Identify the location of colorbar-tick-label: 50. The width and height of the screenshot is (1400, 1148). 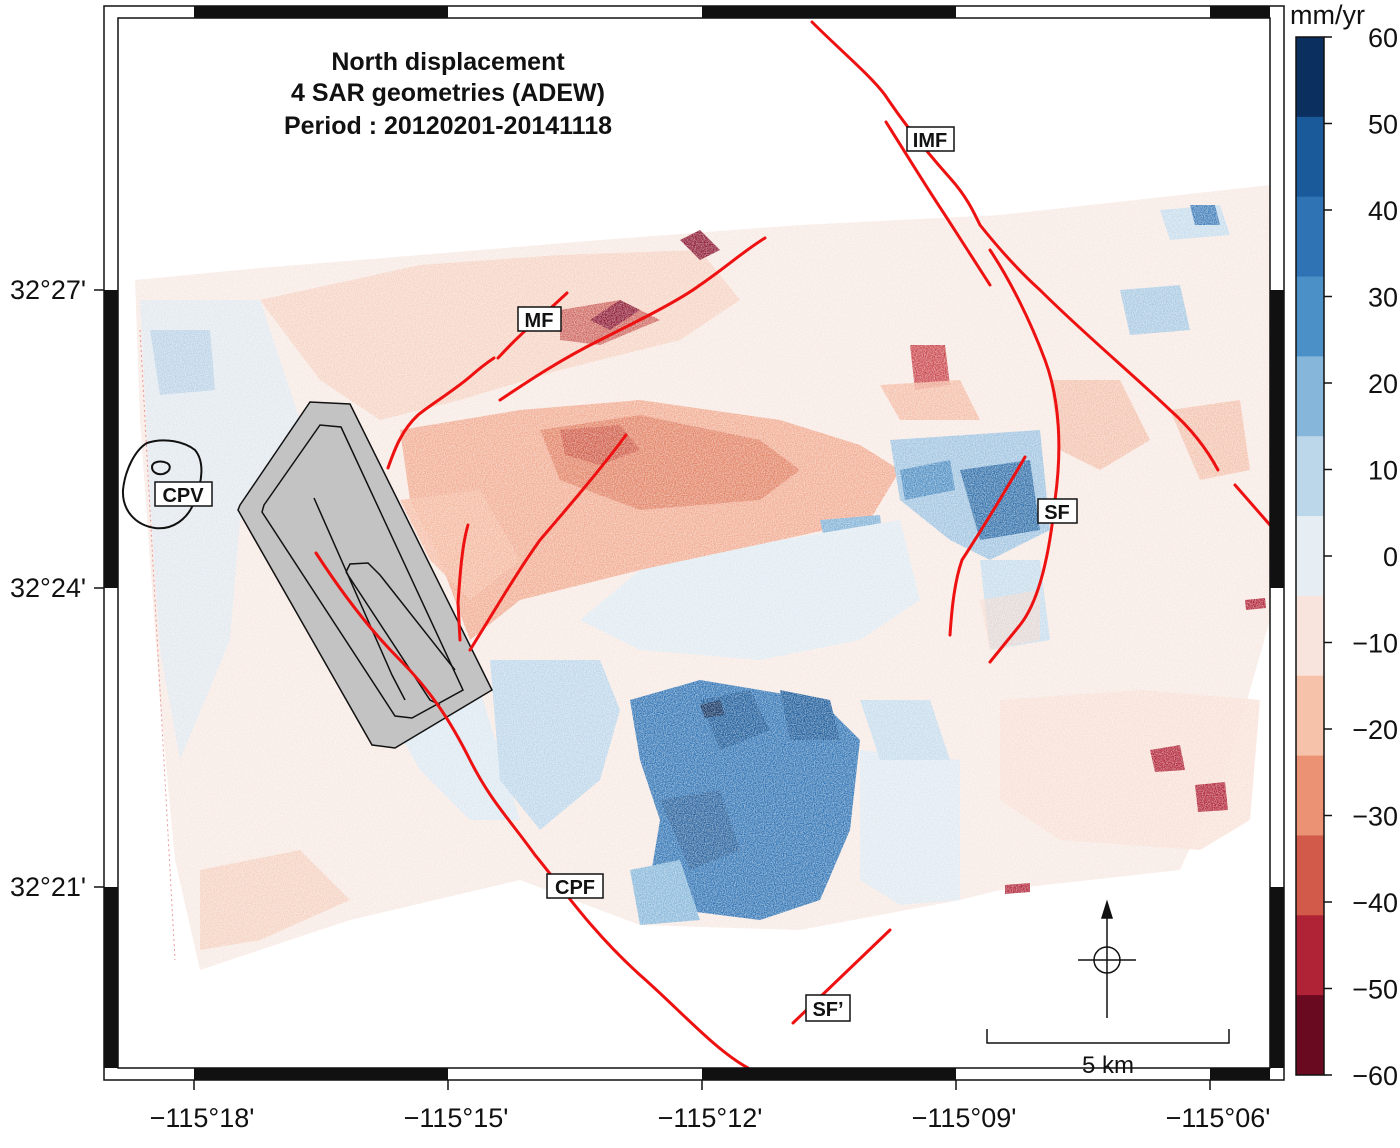
(1383, 125).